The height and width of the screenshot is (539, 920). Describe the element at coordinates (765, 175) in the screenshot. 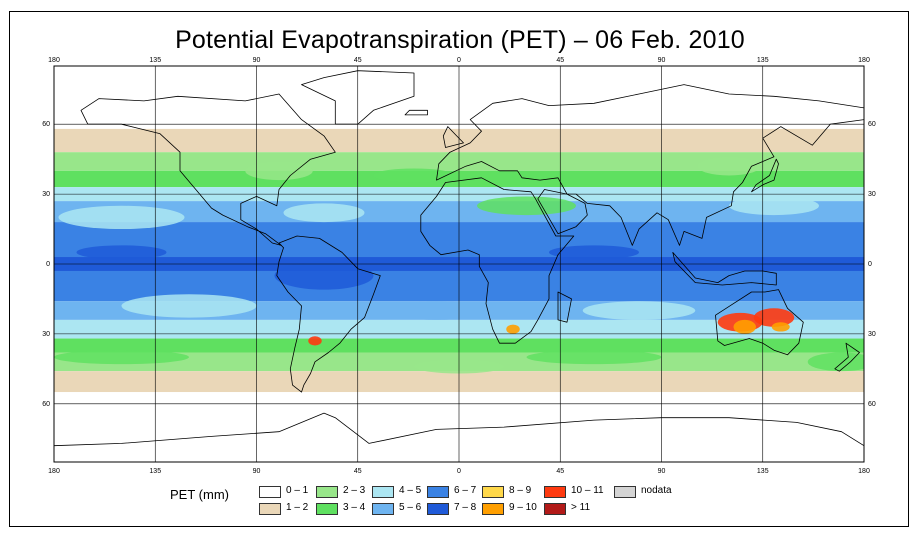

I see `landmass-japan` at that location.